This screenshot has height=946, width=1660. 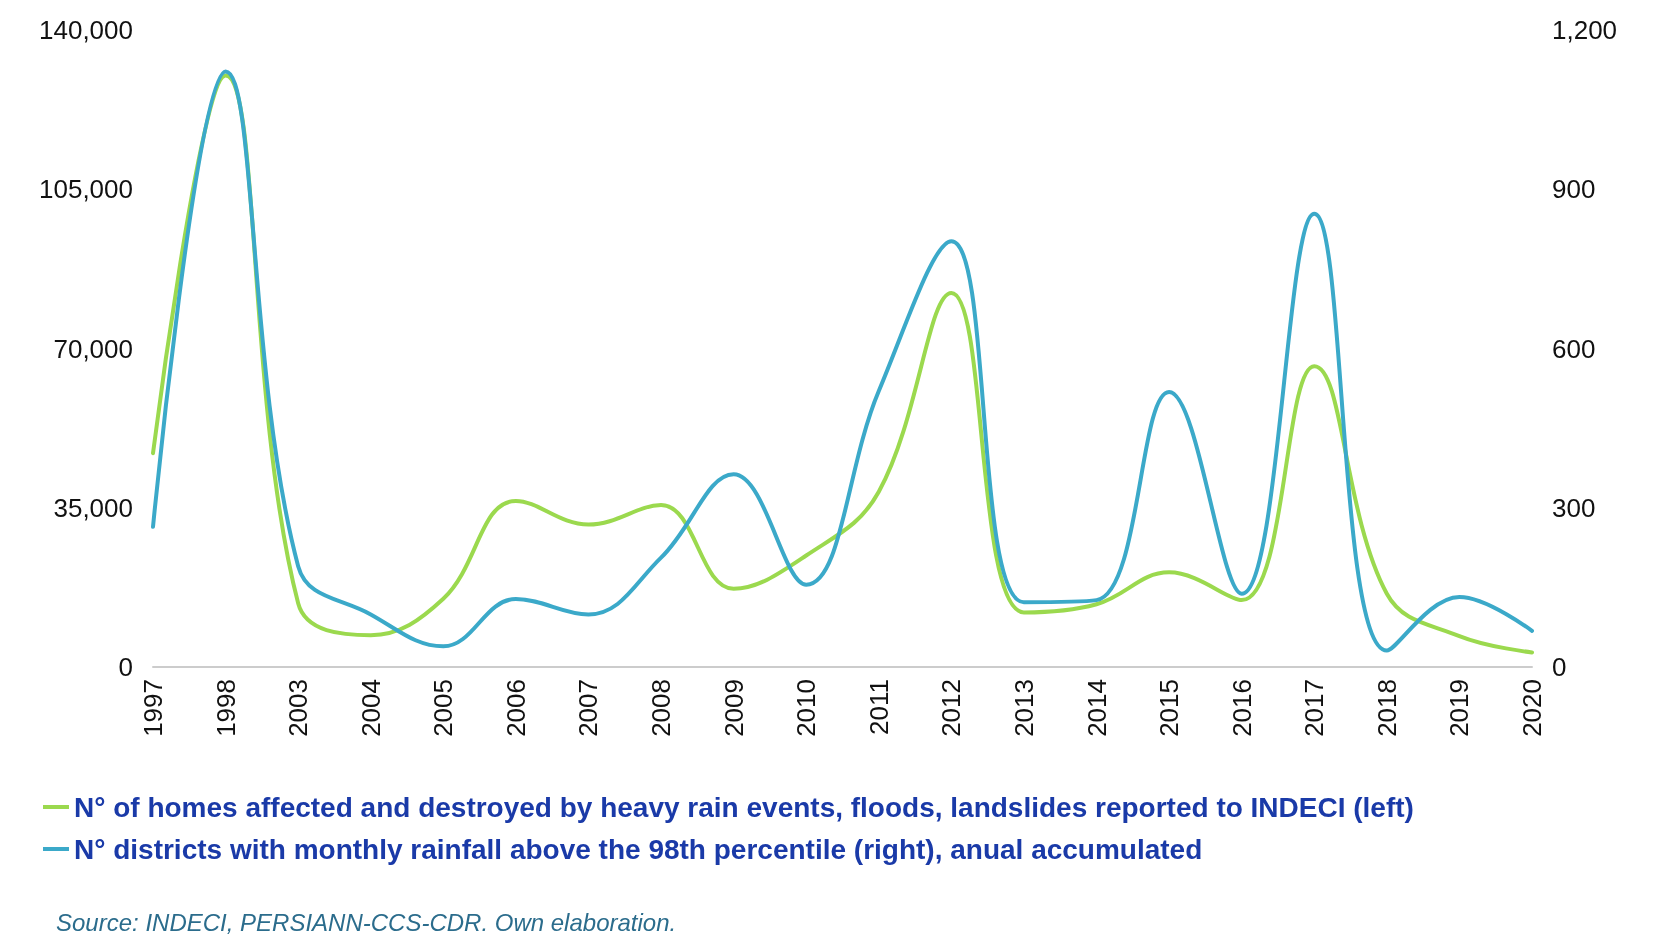 What do you see at coordinates (1459, 708) in the screenshot?
I see `x-tick-label: 2019` at bounding box center [1459, 708].